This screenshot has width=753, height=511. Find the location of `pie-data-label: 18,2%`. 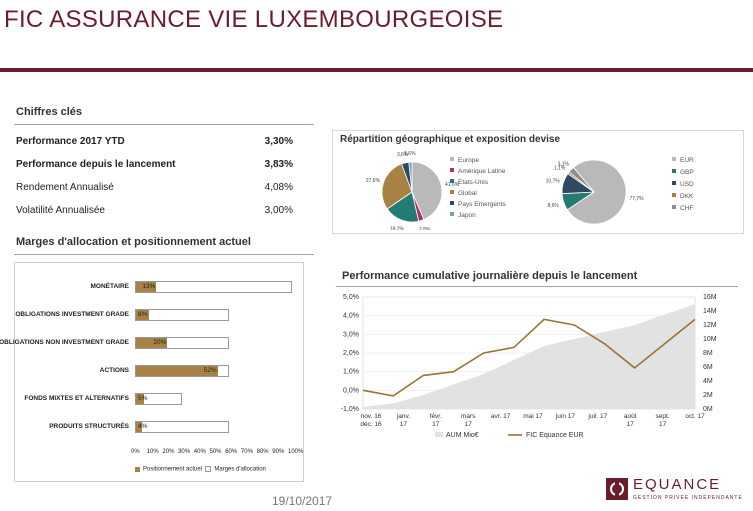

pie-data-label: 18,2% is located at coordinates (397, 228).